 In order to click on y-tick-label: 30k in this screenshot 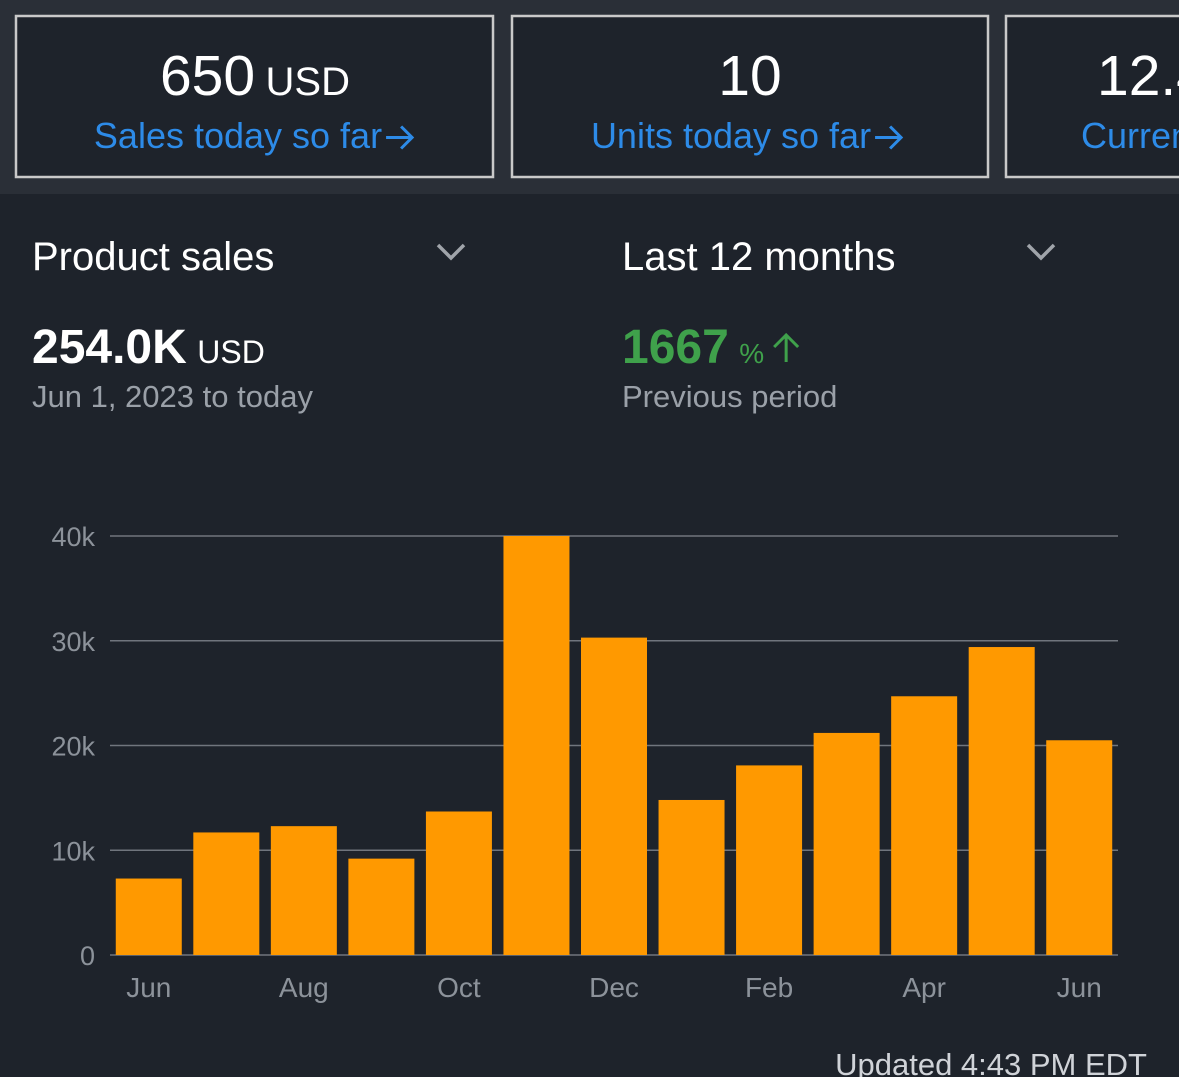, I will do `click(73, 642)`.